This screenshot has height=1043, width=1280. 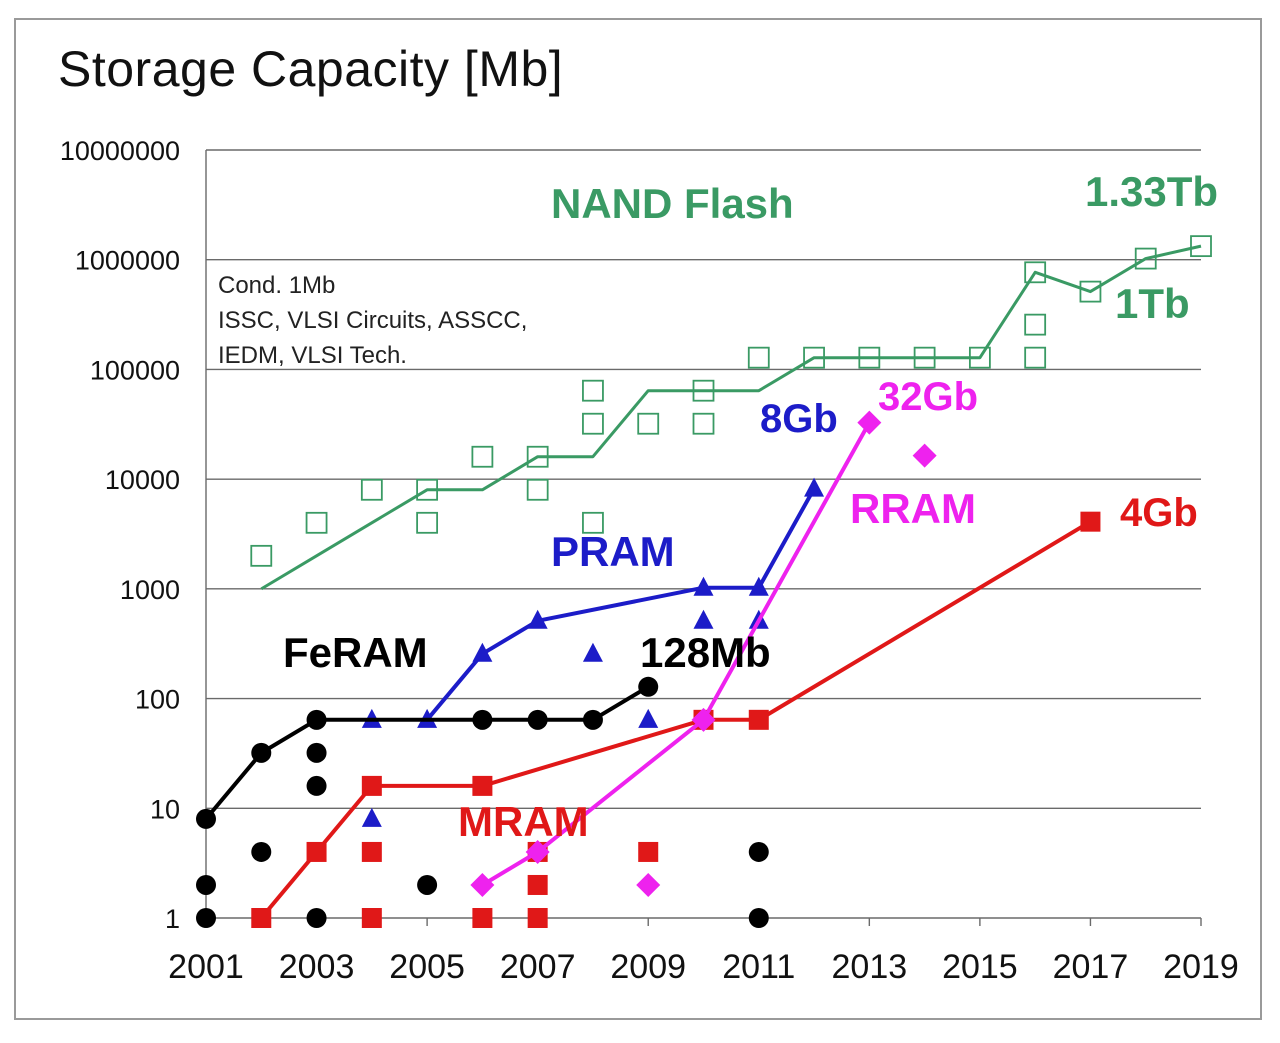 What do you see at coordinates (165, 809) in the screenshot?
I see `y-tick-label: 10` at bounding box center [165, 809].